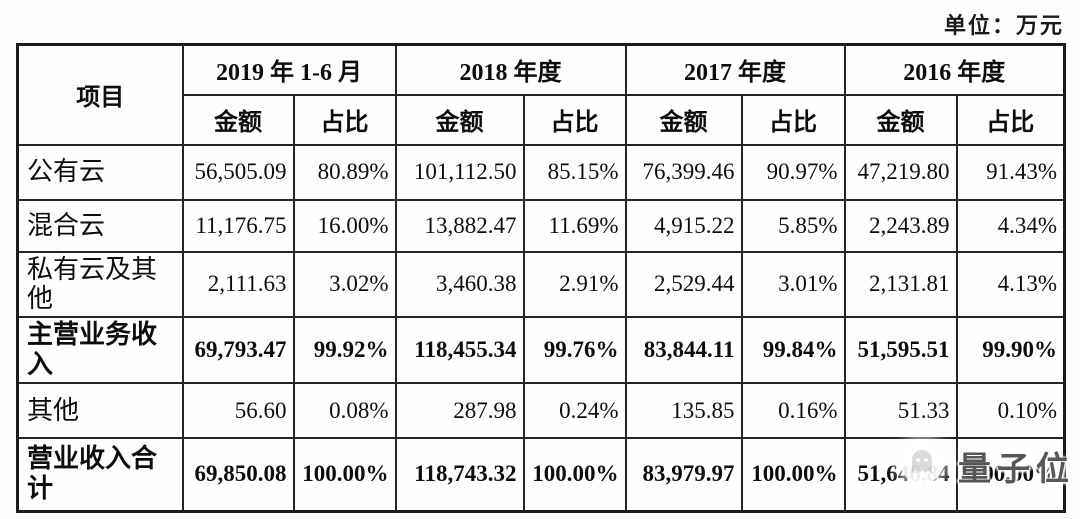 This screenshot has height=519, width=1080. I want to click on row-label: 混合云, so click(100, 225).